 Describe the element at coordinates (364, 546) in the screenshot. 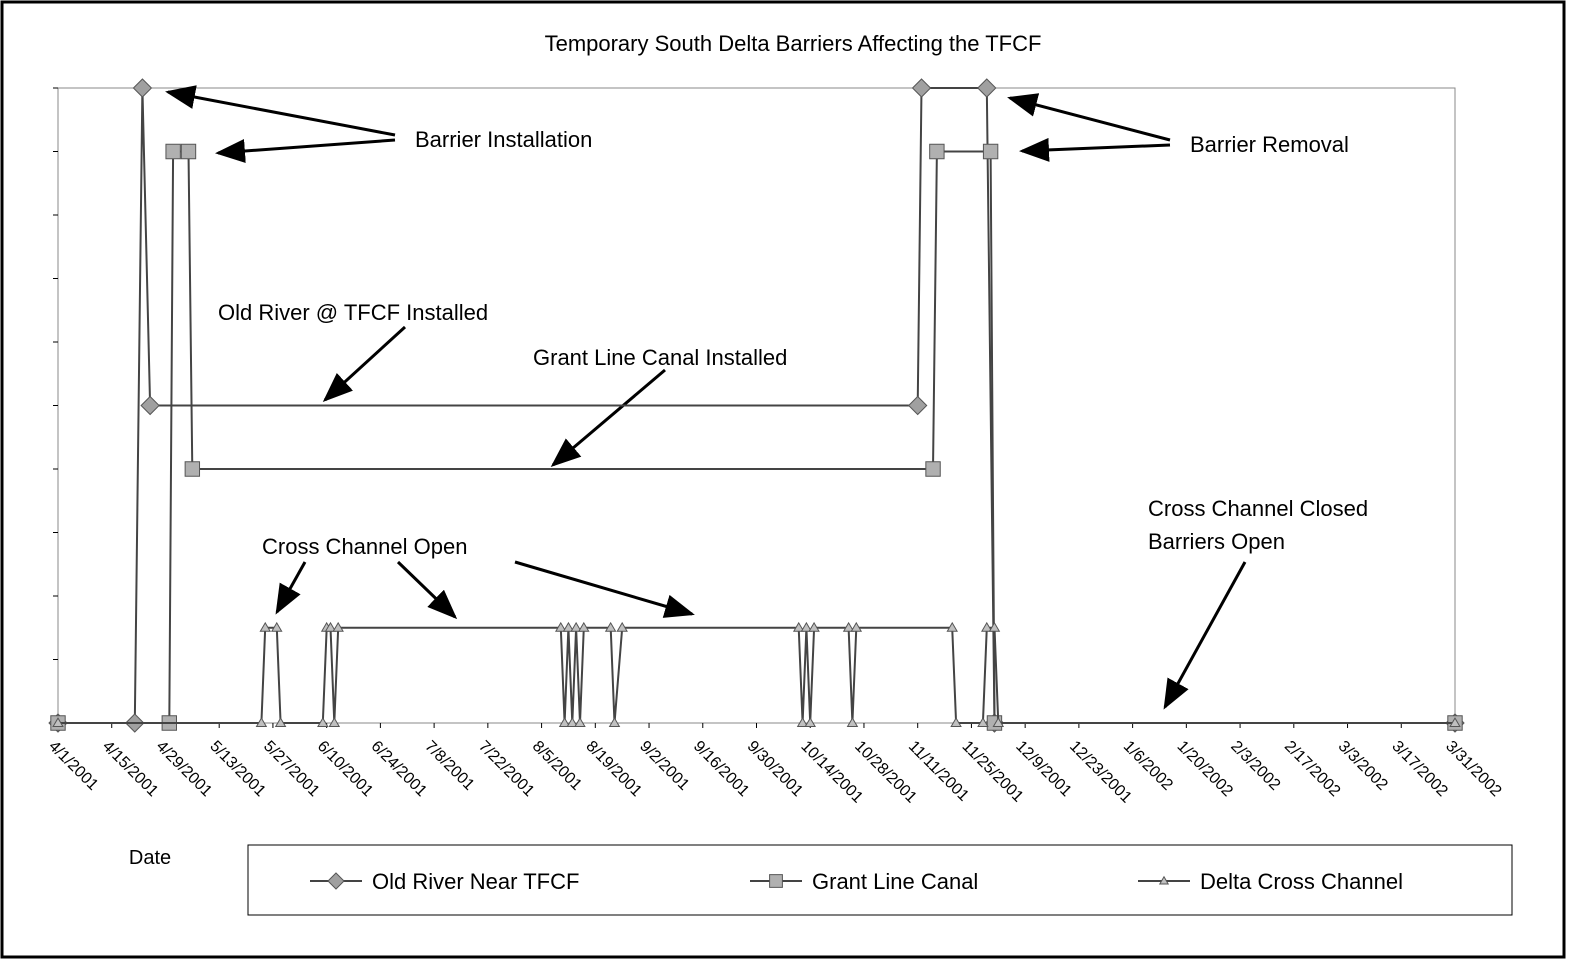

I see `annotation: Cross Channel Open` at that location.